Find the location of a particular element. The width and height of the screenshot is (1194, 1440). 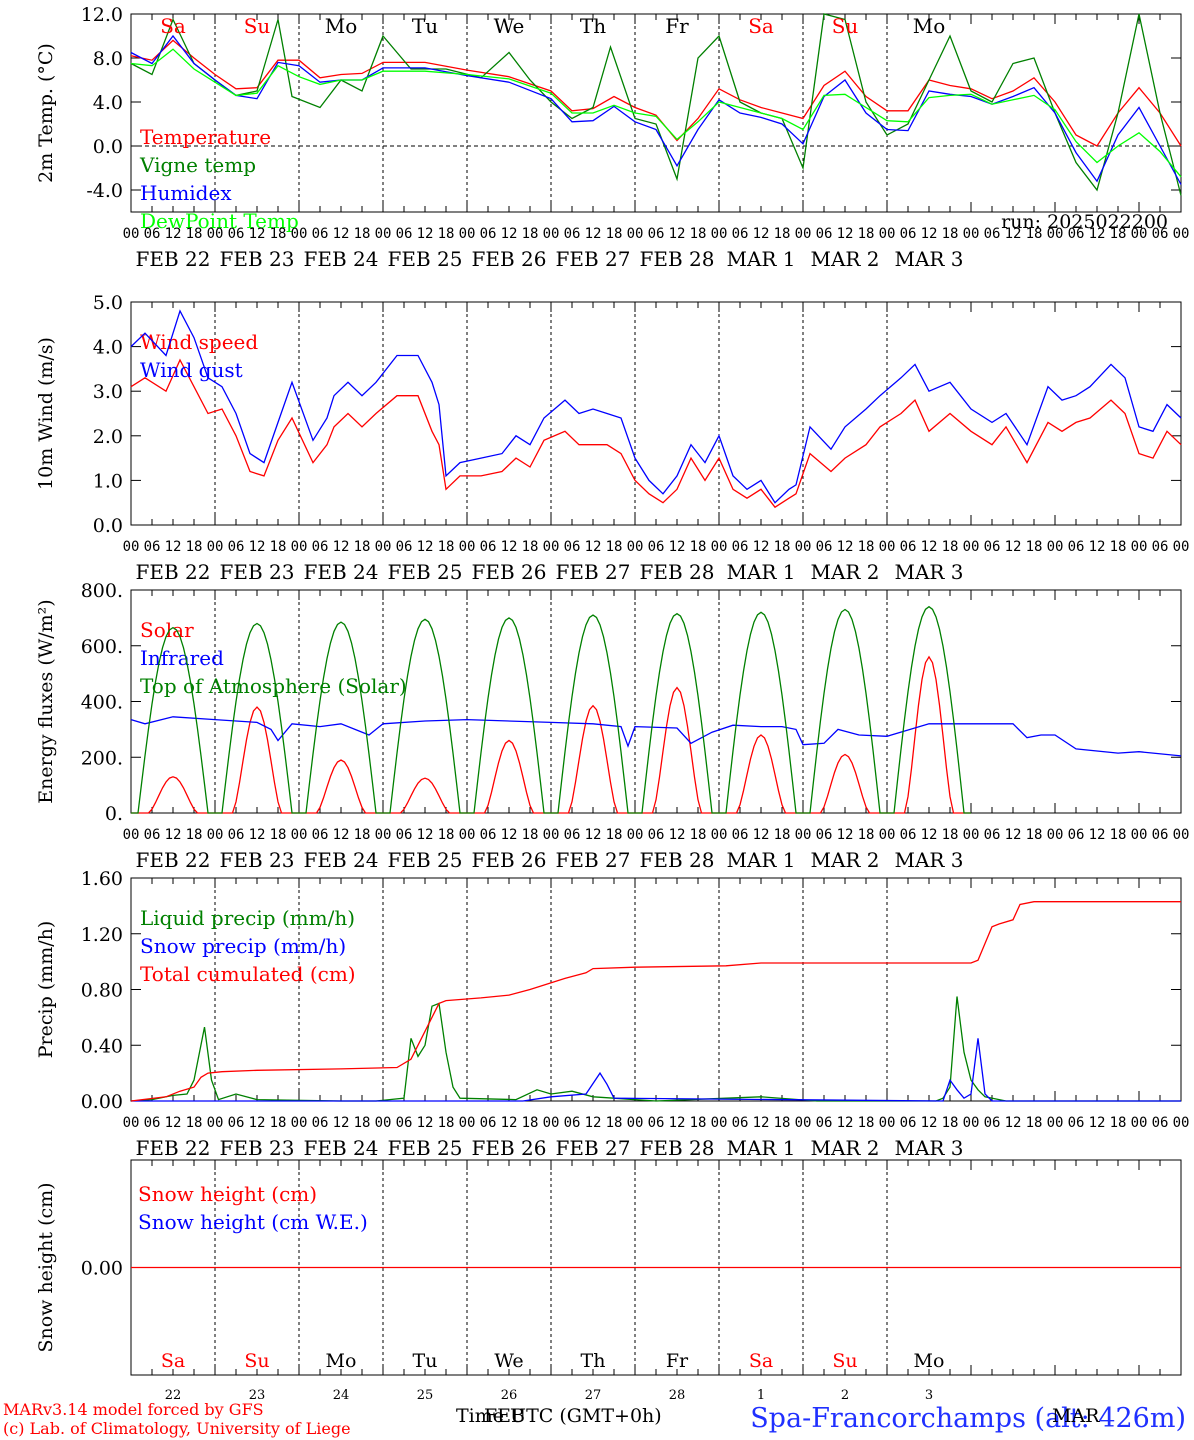

date-label: MAR 2 is located at coordinates (844, 860).